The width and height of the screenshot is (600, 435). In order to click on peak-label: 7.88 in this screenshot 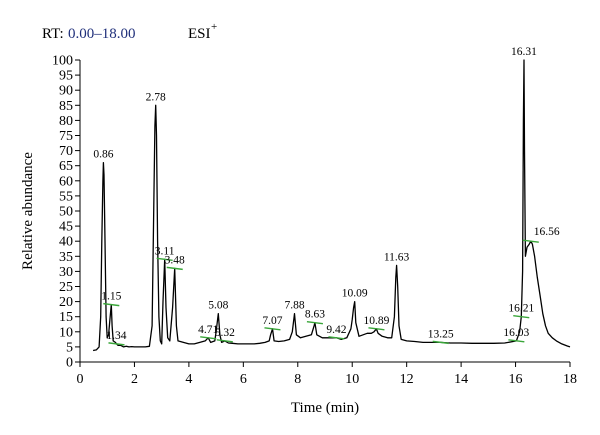, I will do `click(294, 306)`.